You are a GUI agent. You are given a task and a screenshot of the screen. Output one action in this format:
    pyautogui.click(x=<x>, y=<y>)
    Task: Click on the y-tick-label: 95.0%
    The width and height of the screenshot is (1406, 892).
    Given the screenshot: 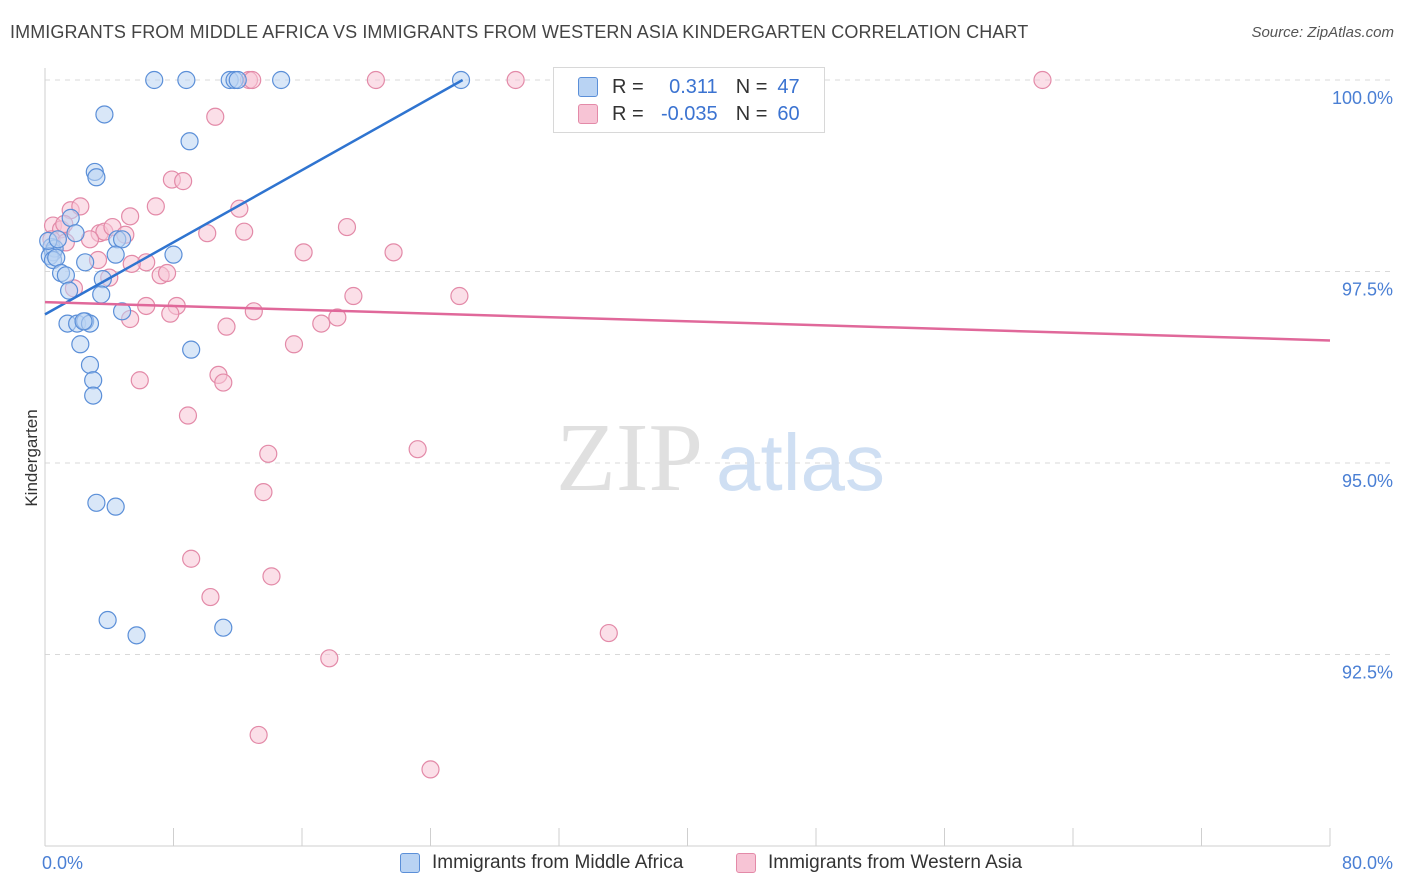 What is the action you would take?
    pyautogui.click(x=1367, y=481)
    